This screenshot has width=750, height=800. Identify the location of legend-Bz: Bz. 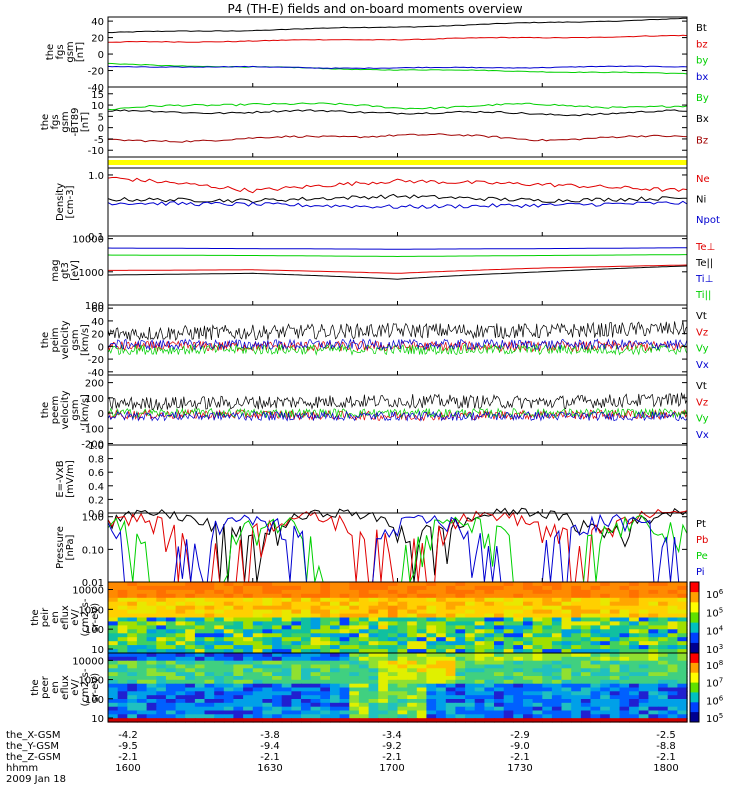
(702, 140).